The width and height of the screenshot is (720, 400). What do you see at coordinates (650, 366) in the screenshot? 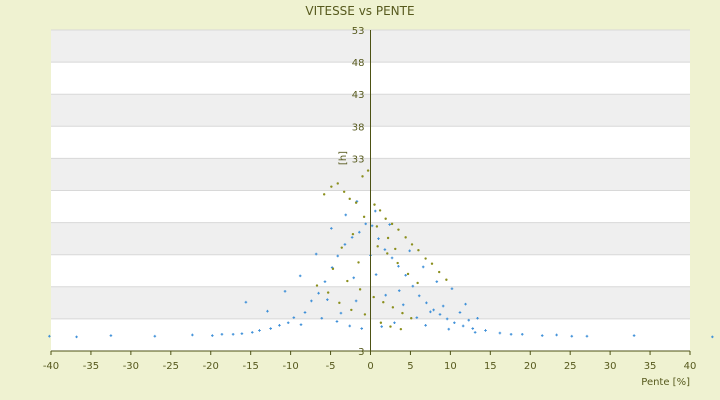
I see `x-tick-label: 35` at bounding box center [650, 366].